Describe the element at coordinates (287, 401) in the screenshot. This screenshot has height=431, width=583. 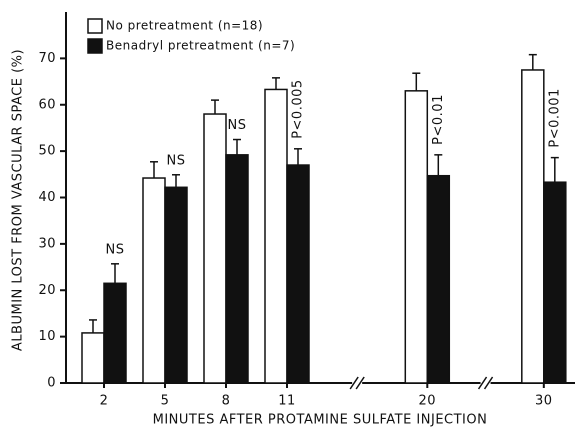
I see `x-tick-label: 11` at that location.